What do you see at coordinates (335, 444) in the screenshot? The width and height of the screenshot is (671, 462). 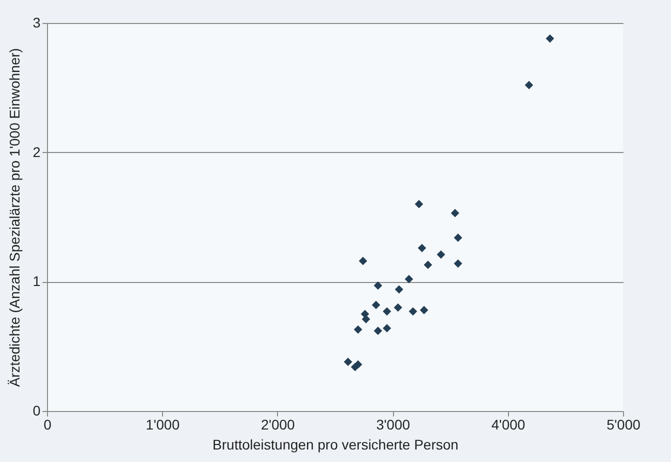 I see `x-axis-title: Bruttoleistungen pro versicherte Person` at bounding box center [335, 444].